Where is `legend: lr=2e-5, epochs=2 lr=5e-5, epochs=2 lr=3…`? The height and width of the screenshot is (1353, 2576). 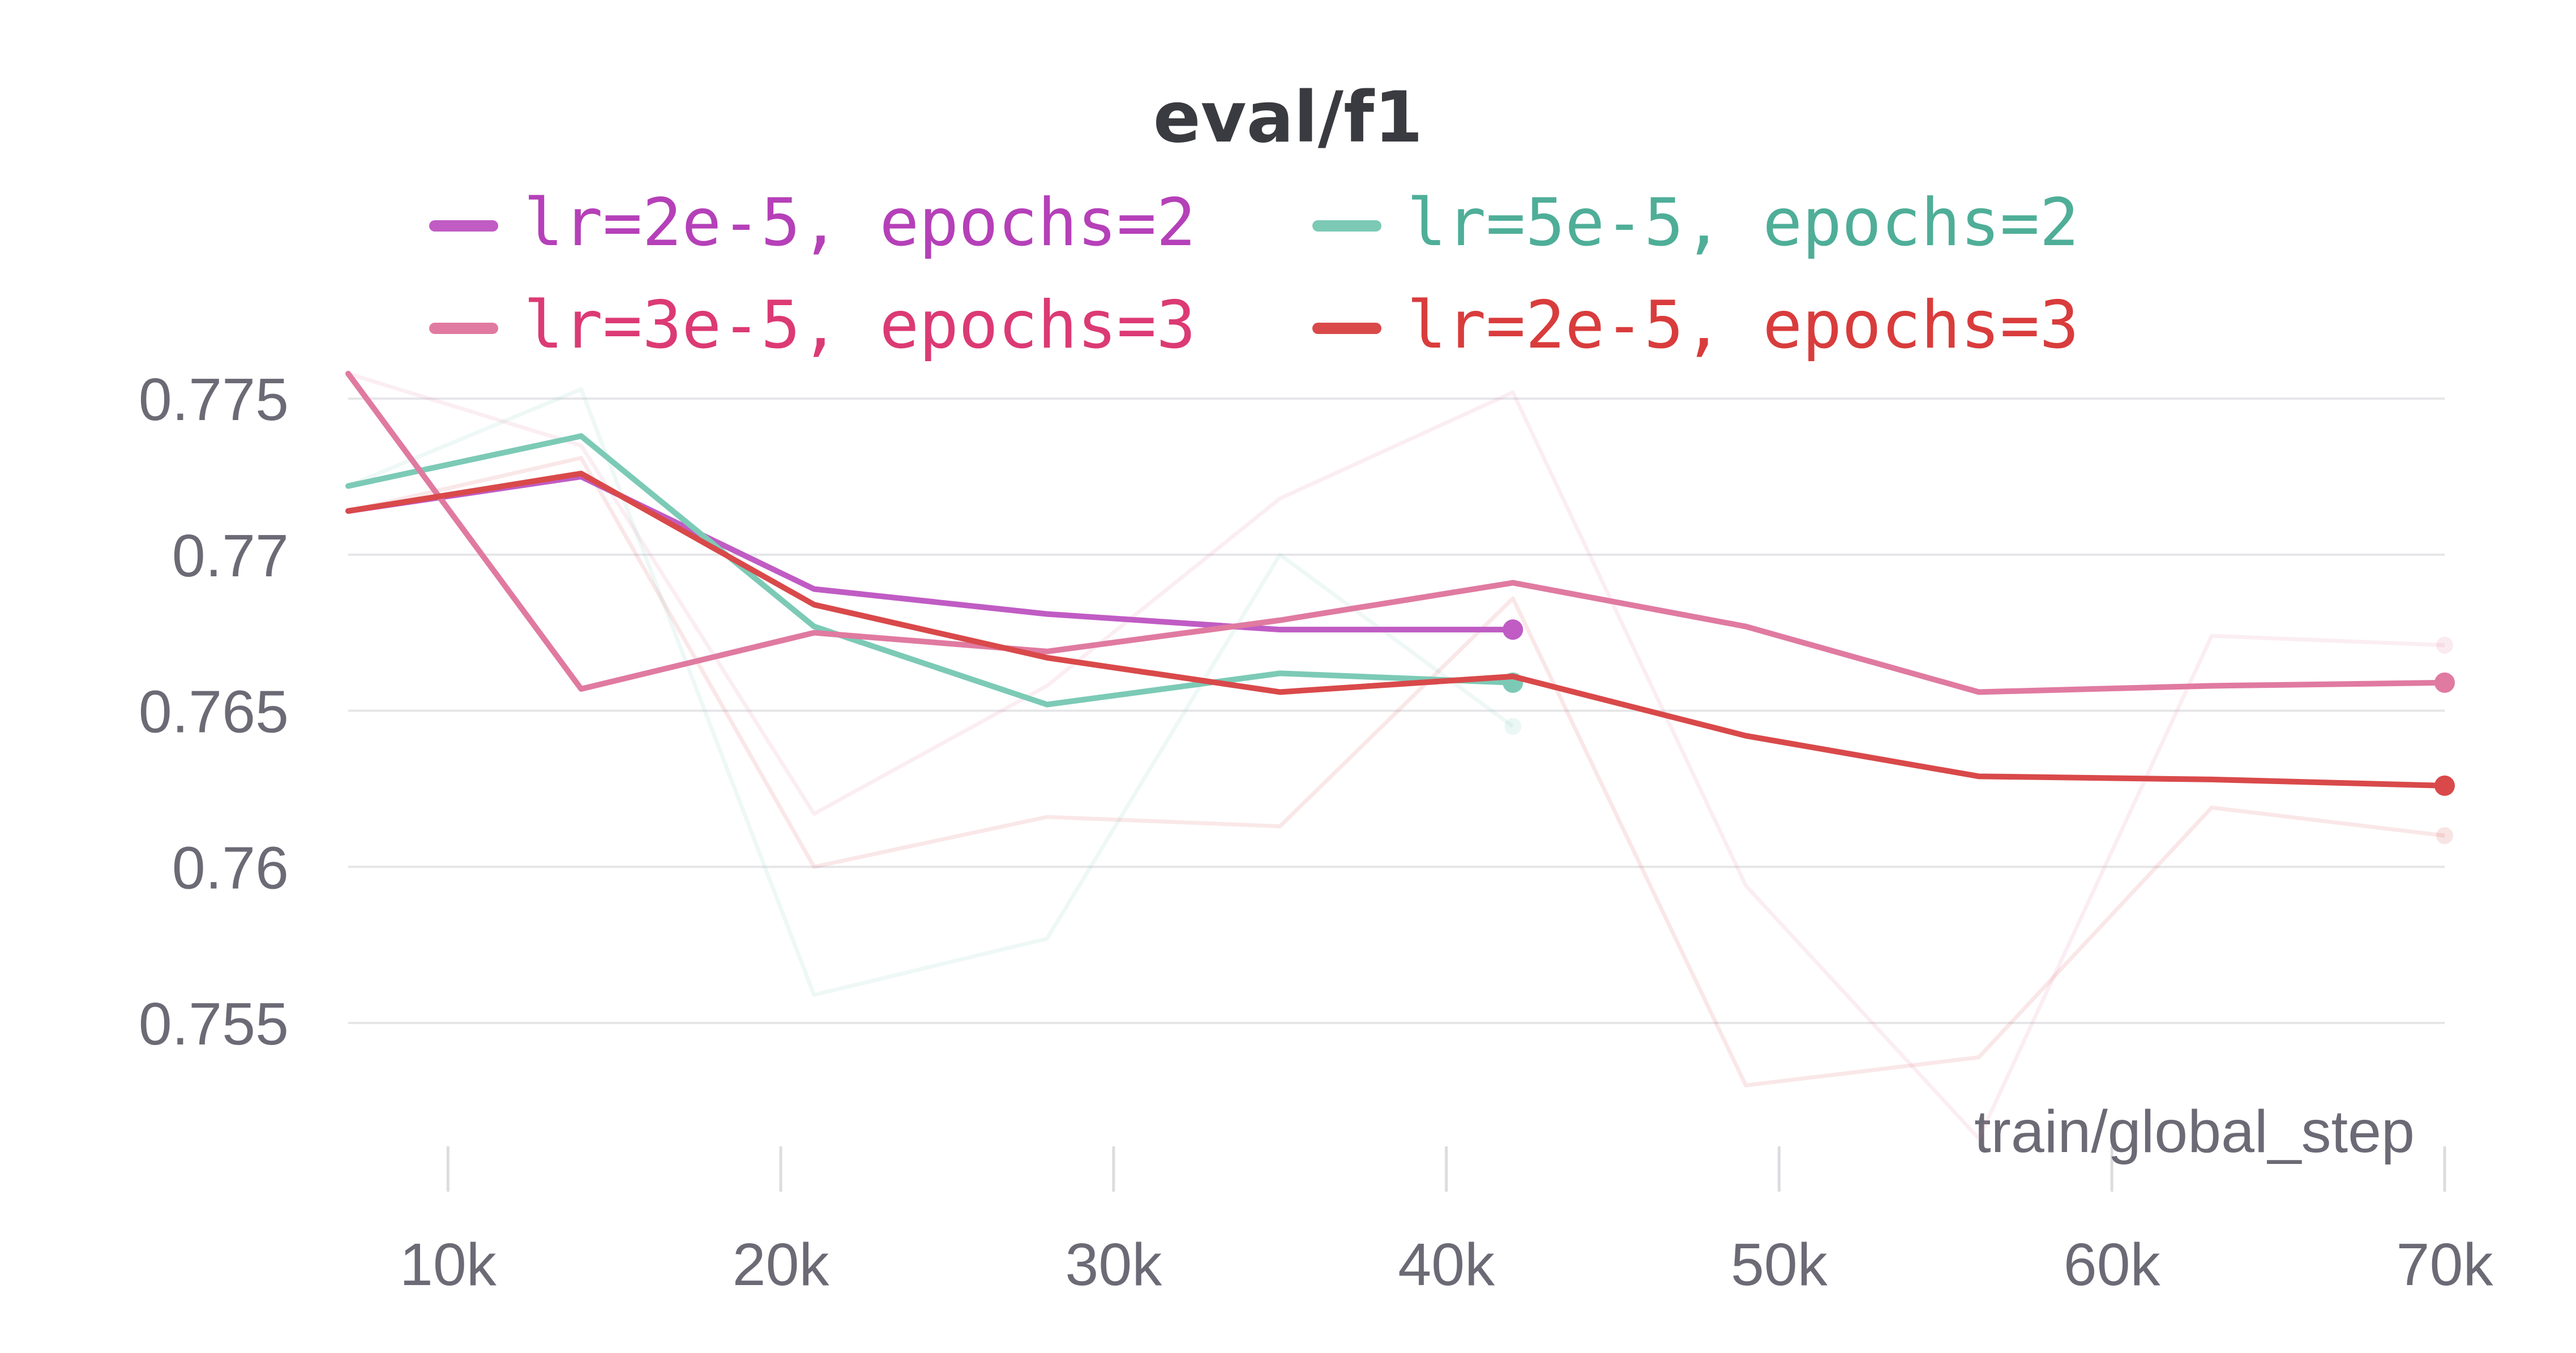 legend: lr=2e-5, epochs=2 lr=5e-5, epochs=2 lr=3… is located at coordinates (1254, 274).